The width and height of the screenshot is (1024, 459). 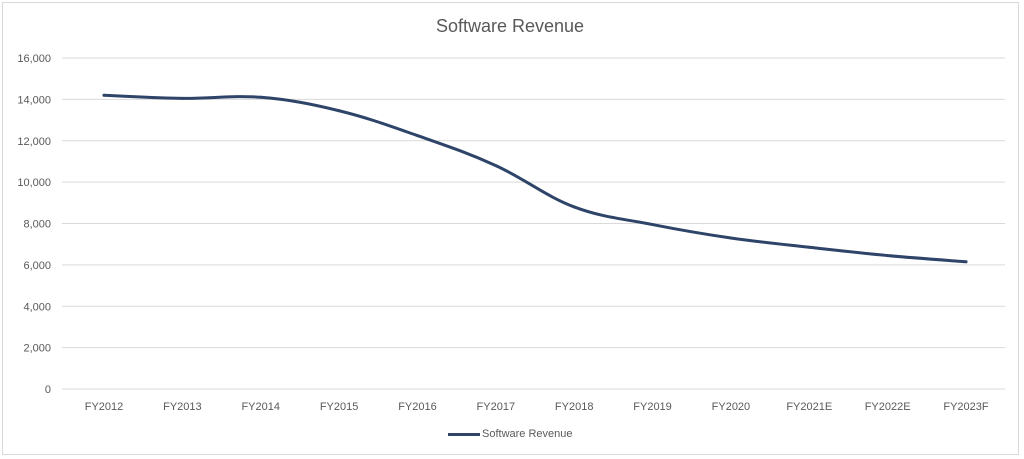 What do you see at coordinates (339, 407) in the screenshot?
I see `x-tick-label: FY2015` at bounding box center [339, 407].